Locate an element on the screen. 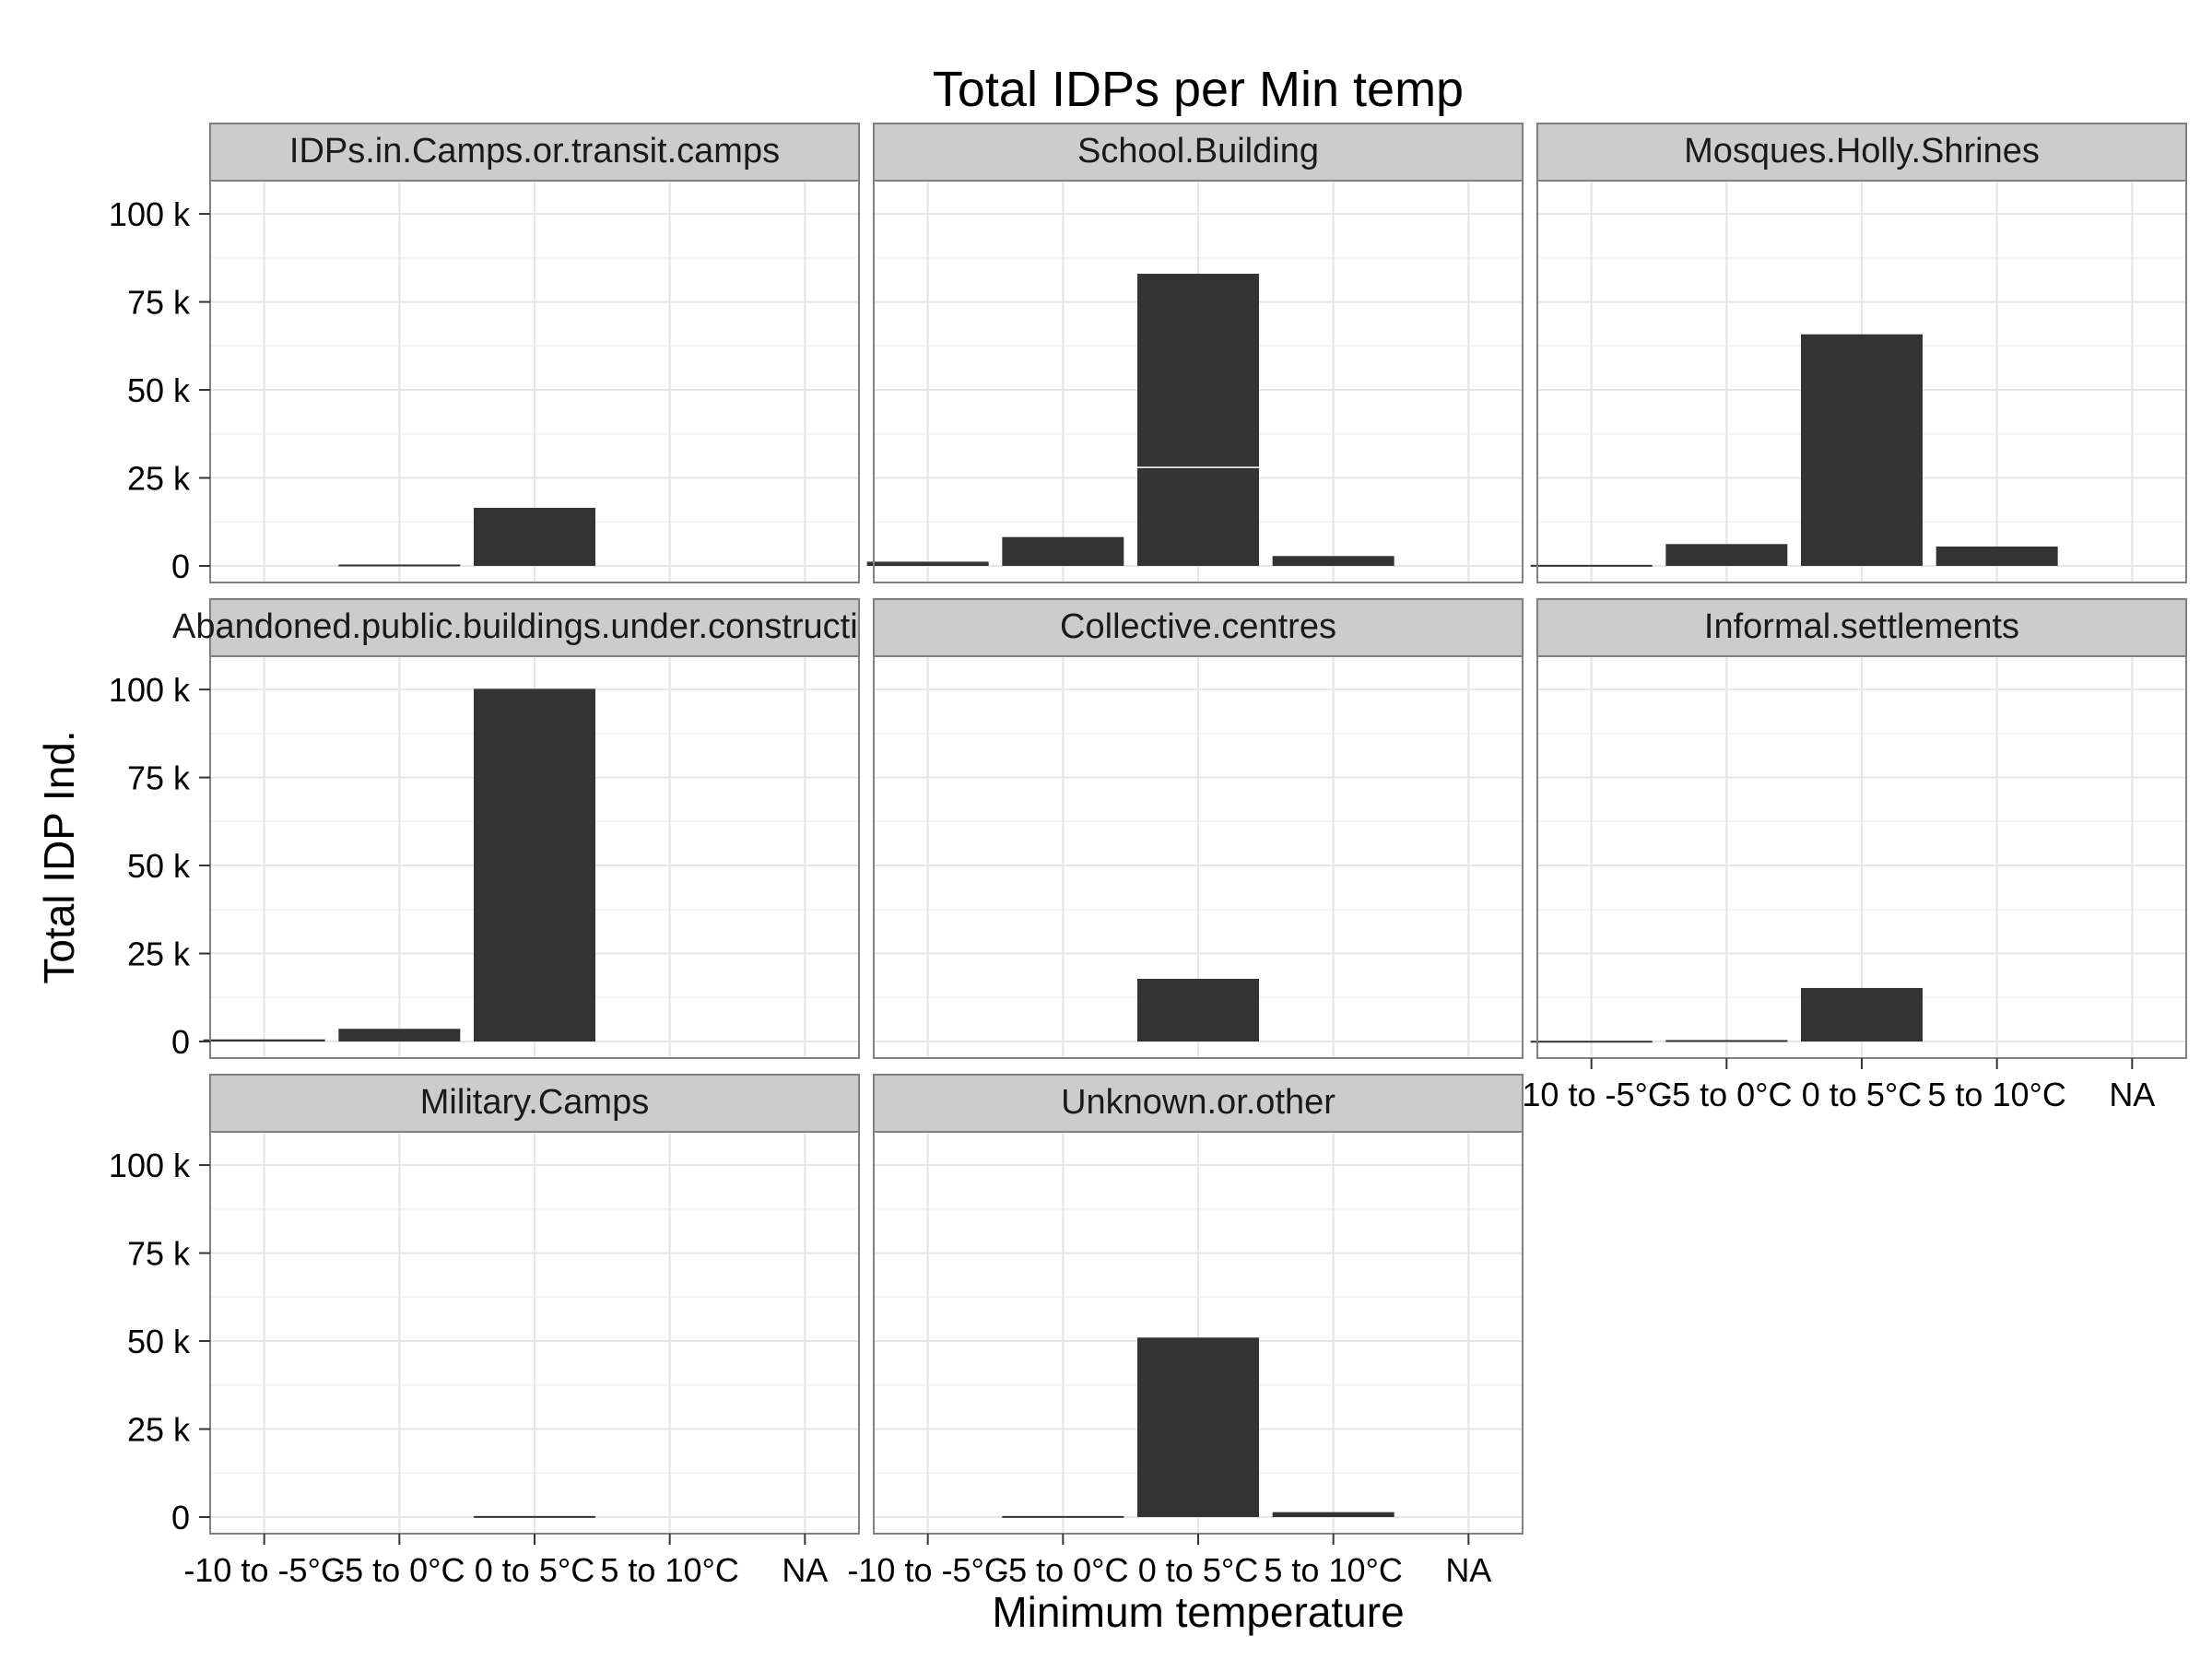  facet-label: Informal.settlements is located at coordinates (1861, 626).